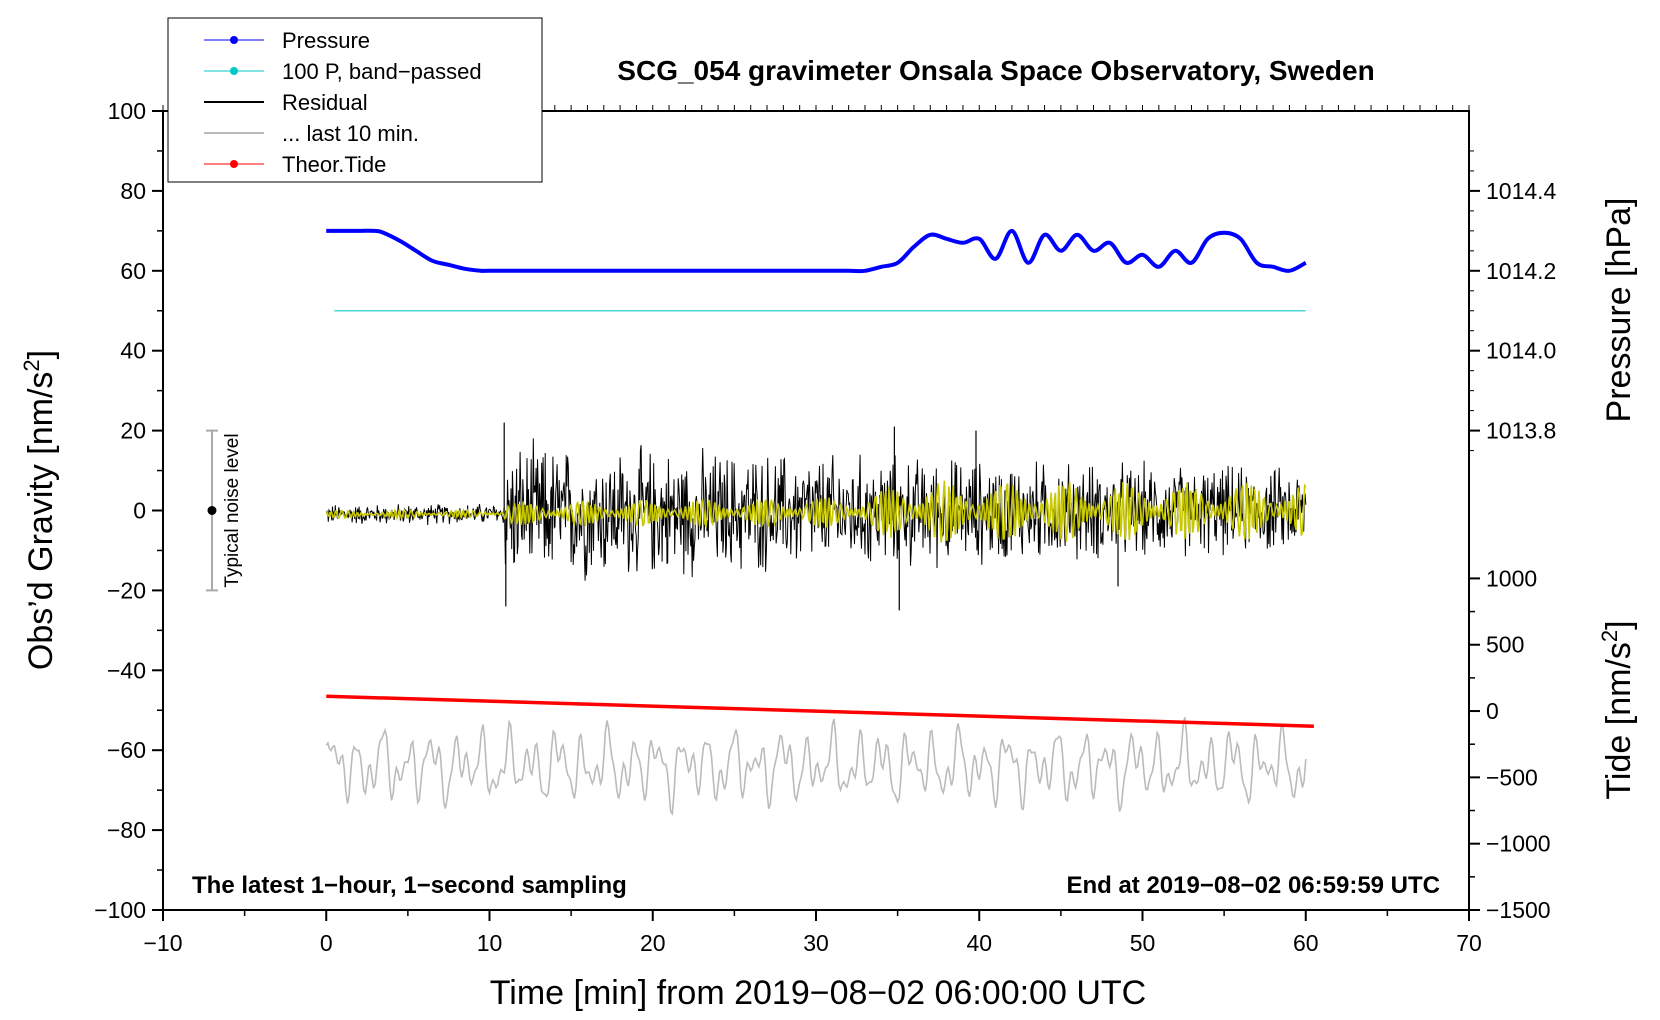  I want to click on y-tick-label: −80, so click(126, 830).